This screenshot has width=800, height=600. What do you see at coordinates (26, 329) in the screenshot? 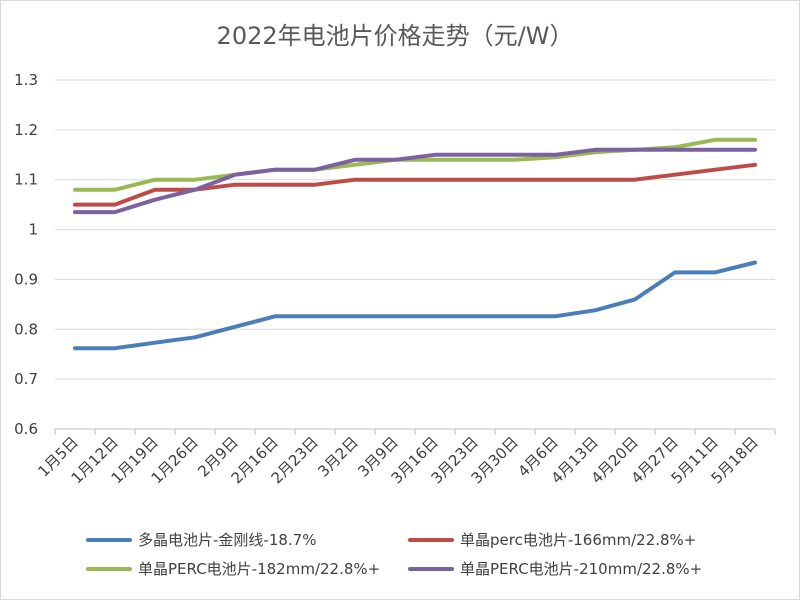
I see `y-tick-label: 0.8` at bounding box center [26, 329].